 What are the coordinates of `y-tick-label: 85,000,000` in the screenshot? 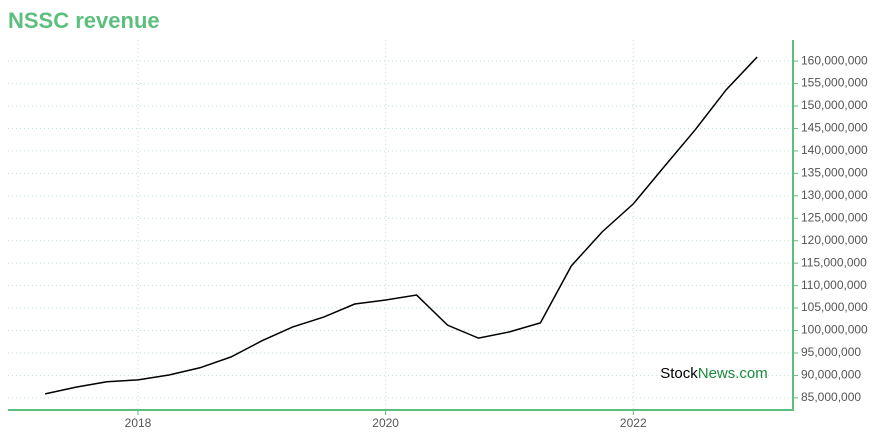 It's located at (831, 397).